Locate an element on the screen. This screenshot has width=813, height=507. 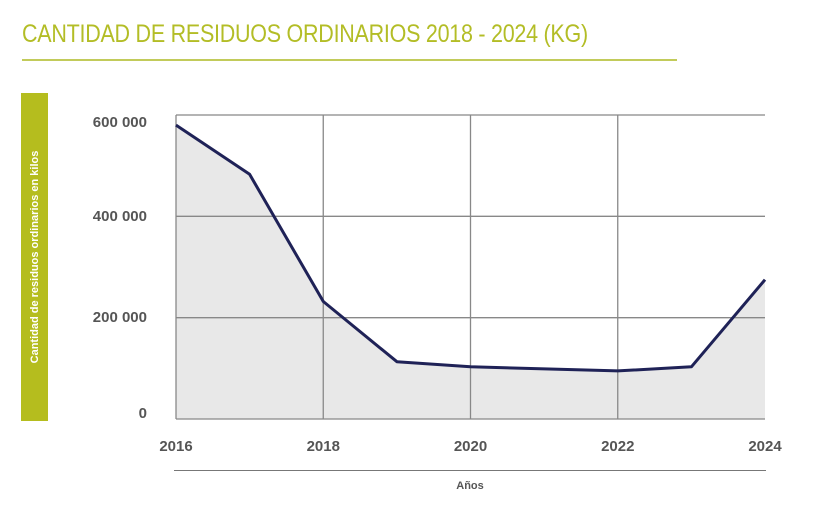
y-tick-label: 200 000 is located at coordinates (119, 317).